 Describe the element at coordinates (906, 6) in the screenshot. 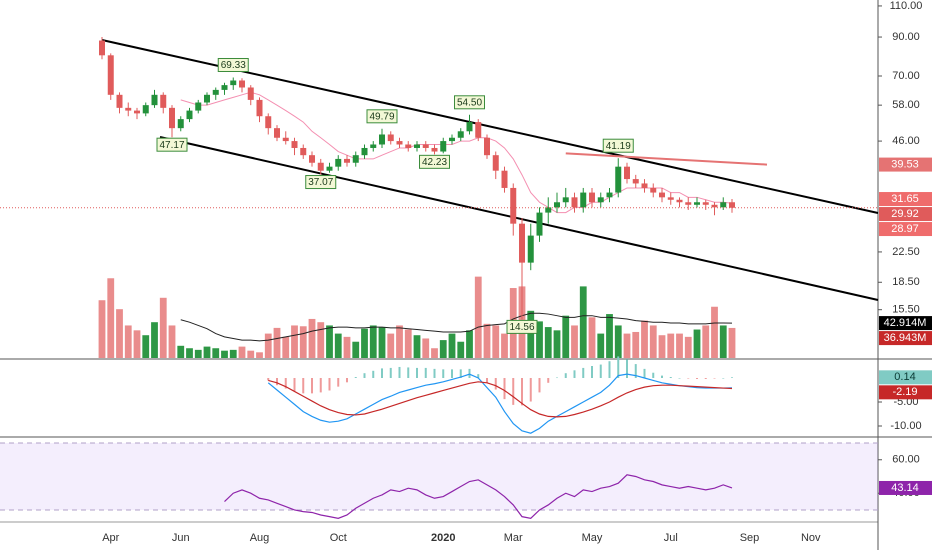

I see `y-tick-label: 110.00` at that location.